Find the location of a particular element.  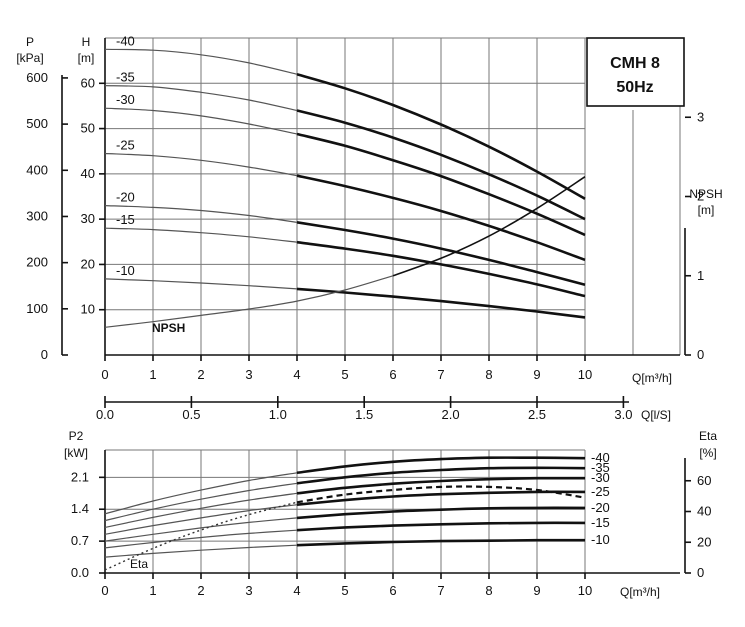

q-axis-title-head: Q[m³/h] is located at coordinates (652, 378).